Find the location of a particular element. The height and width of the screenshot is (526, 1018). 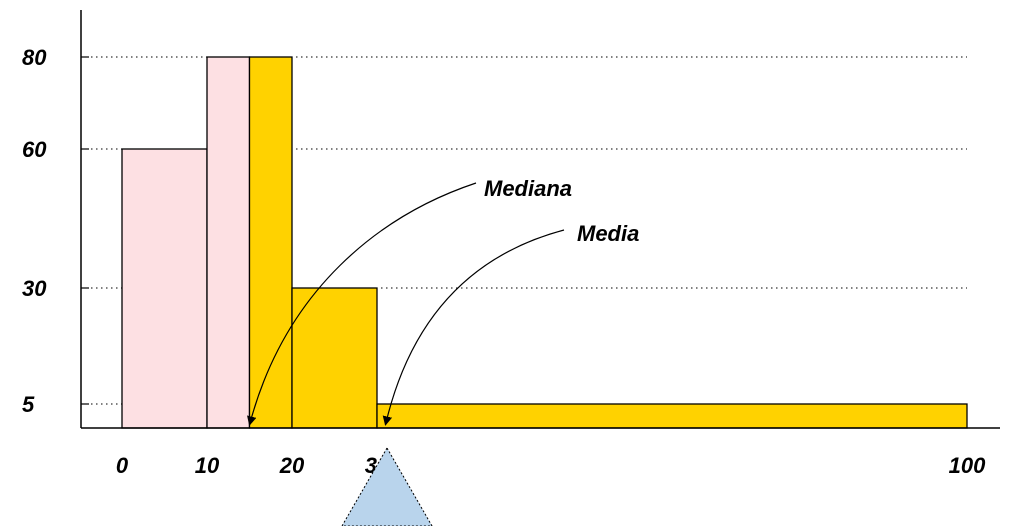

x-tick-label: 100 is located at coordinates (967, 465).